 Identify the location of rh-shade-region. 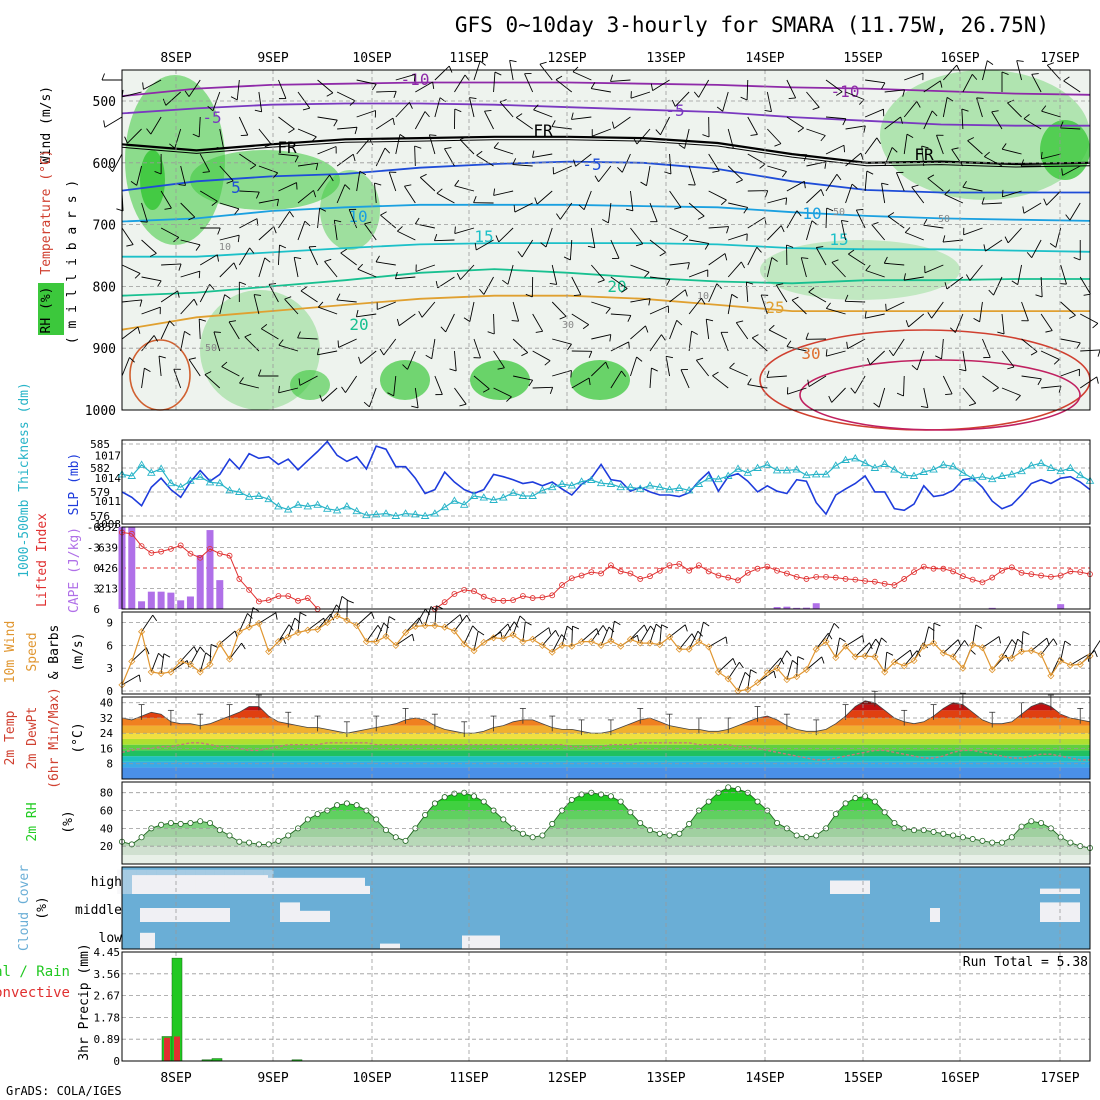
(152, 180).